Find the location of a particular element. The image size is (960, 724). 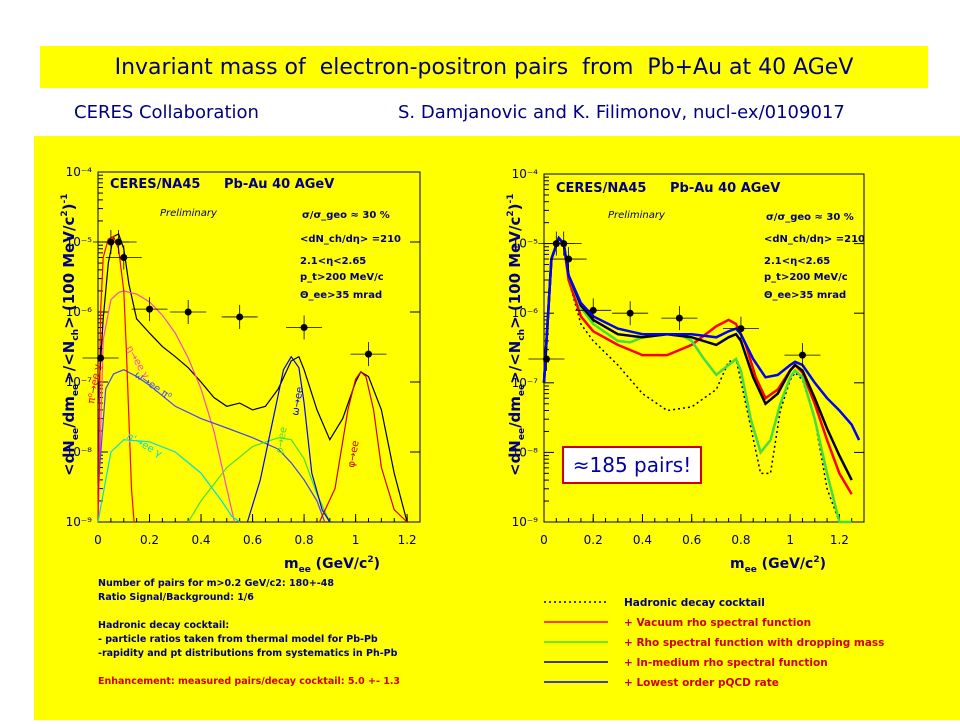

left-x-axis-label: mee (GeV/c2) is located at coordinates (332, 565).